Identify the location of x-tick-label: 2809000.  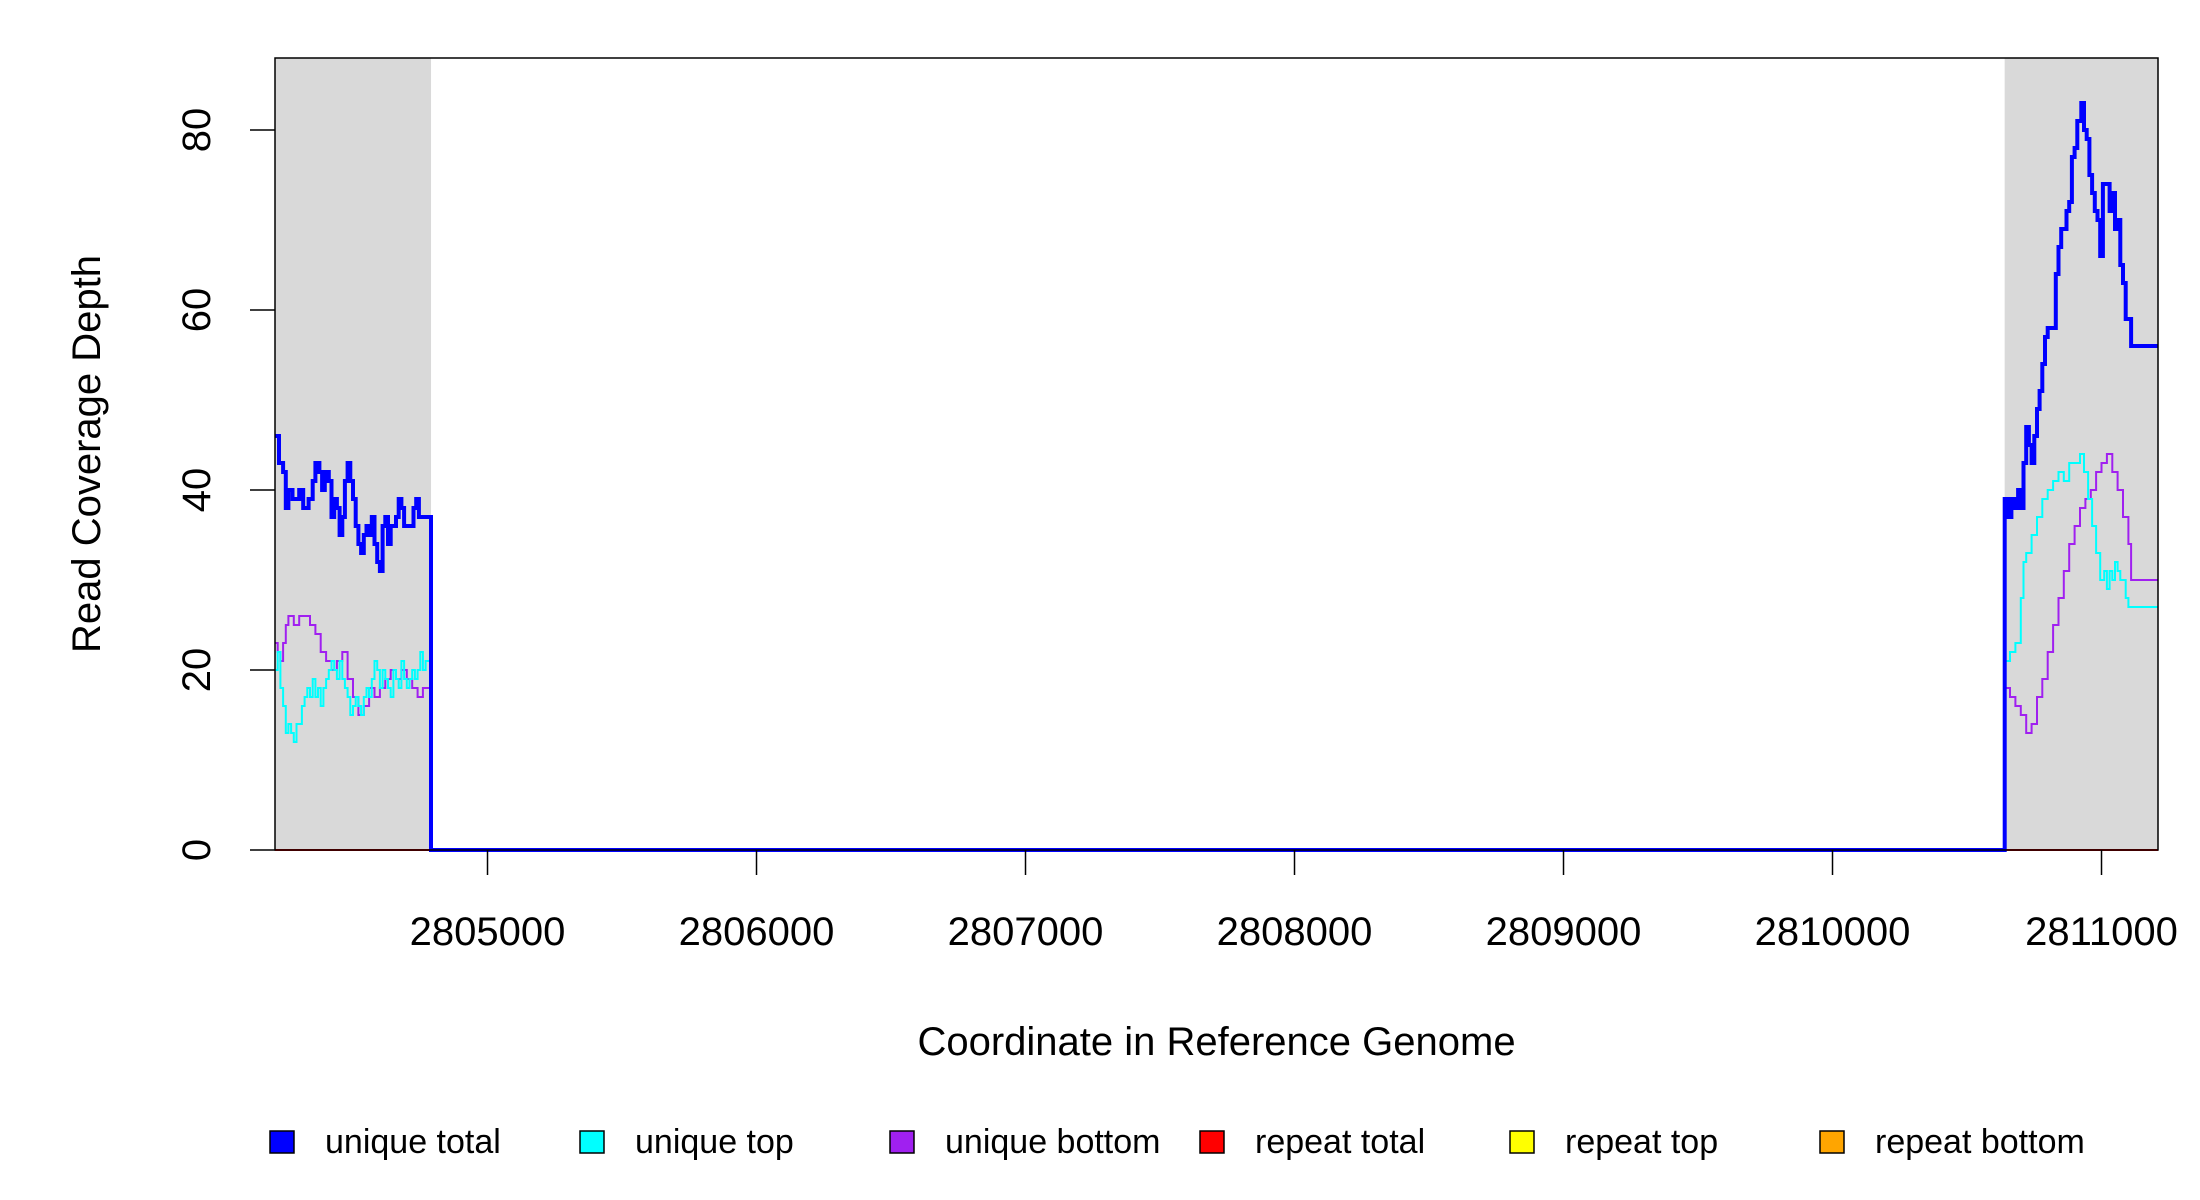
(1564, 932).